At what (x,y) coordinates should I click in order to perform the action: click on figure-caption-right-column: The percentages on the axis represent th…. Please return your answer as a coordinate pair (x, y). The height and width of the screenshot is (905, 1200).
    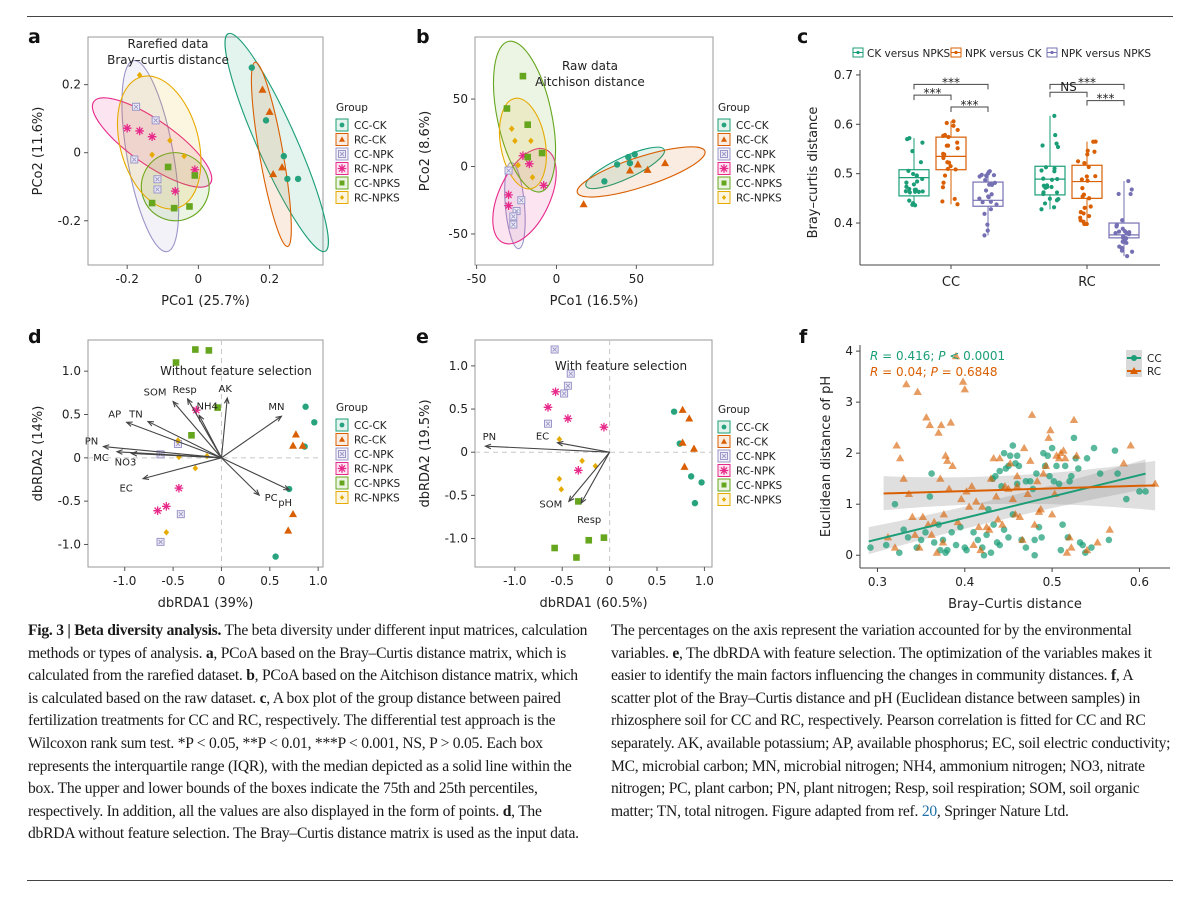
    Looking at the image, I should click on (891, 721).